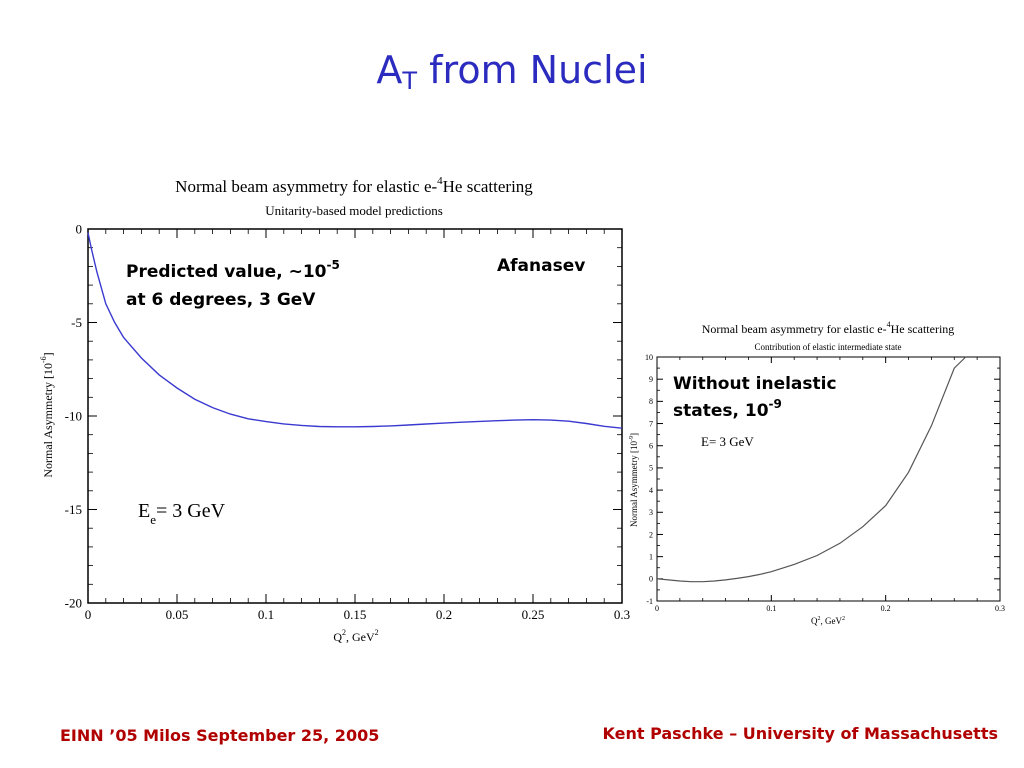  What do you see at coordinates (76, 322) in the screenshot?
I see `y-tick-label: -5` at bounding box center [76, 322].